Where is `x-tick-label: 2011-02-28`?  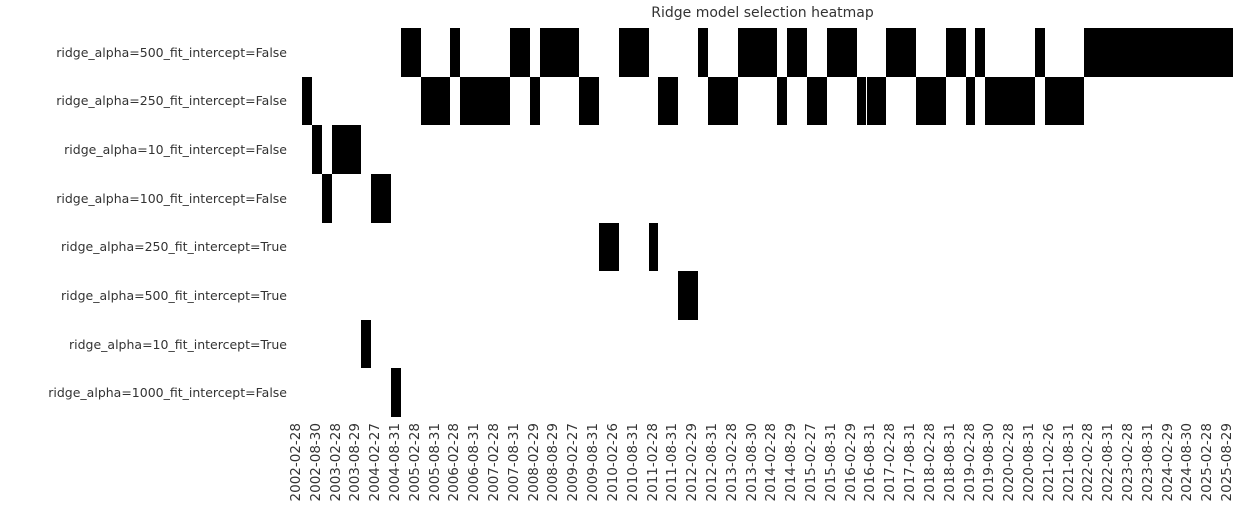
x-tick-label: 2011-02-28 is located at coordinates (652, 462).